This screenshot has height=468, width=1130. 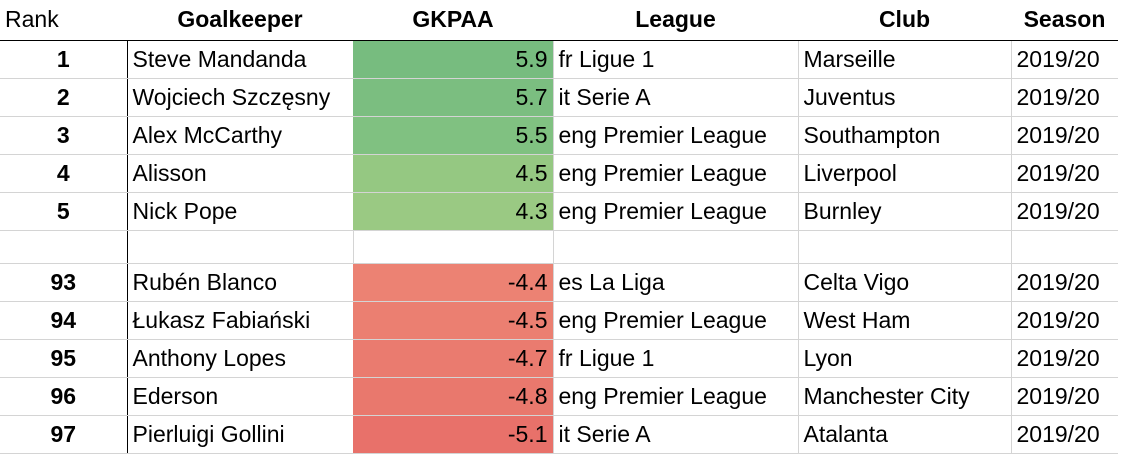 I want to click on cell-gkpaa: 5.5, so click(x=453, y=135).